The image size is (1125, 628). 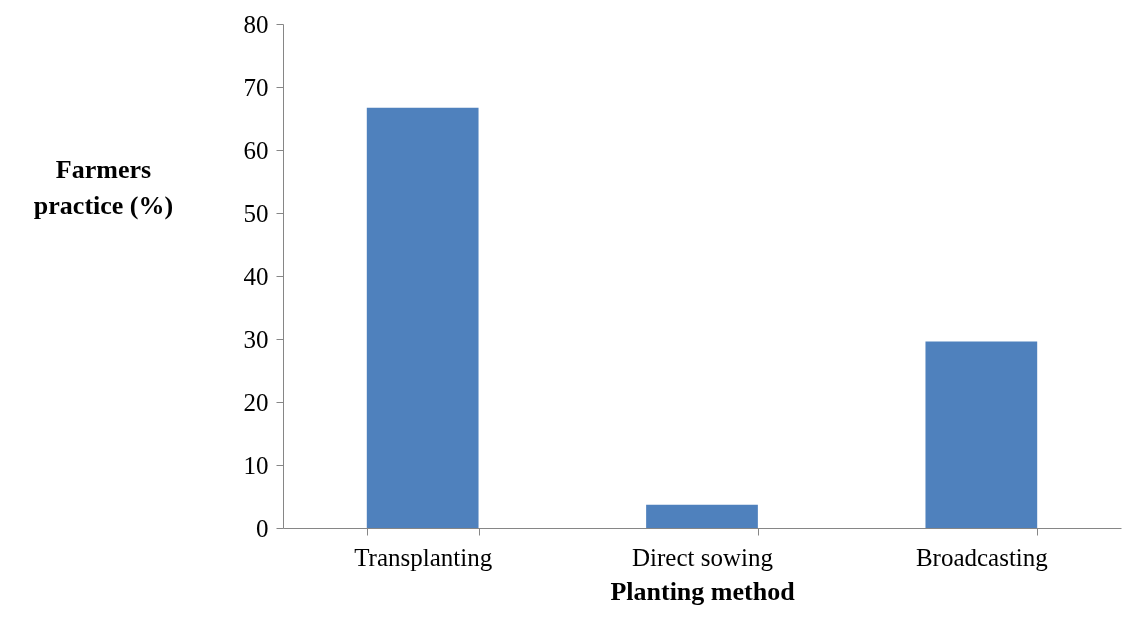 I want to click on x-tick-label: Transplanting, so click(x=423, y=557).